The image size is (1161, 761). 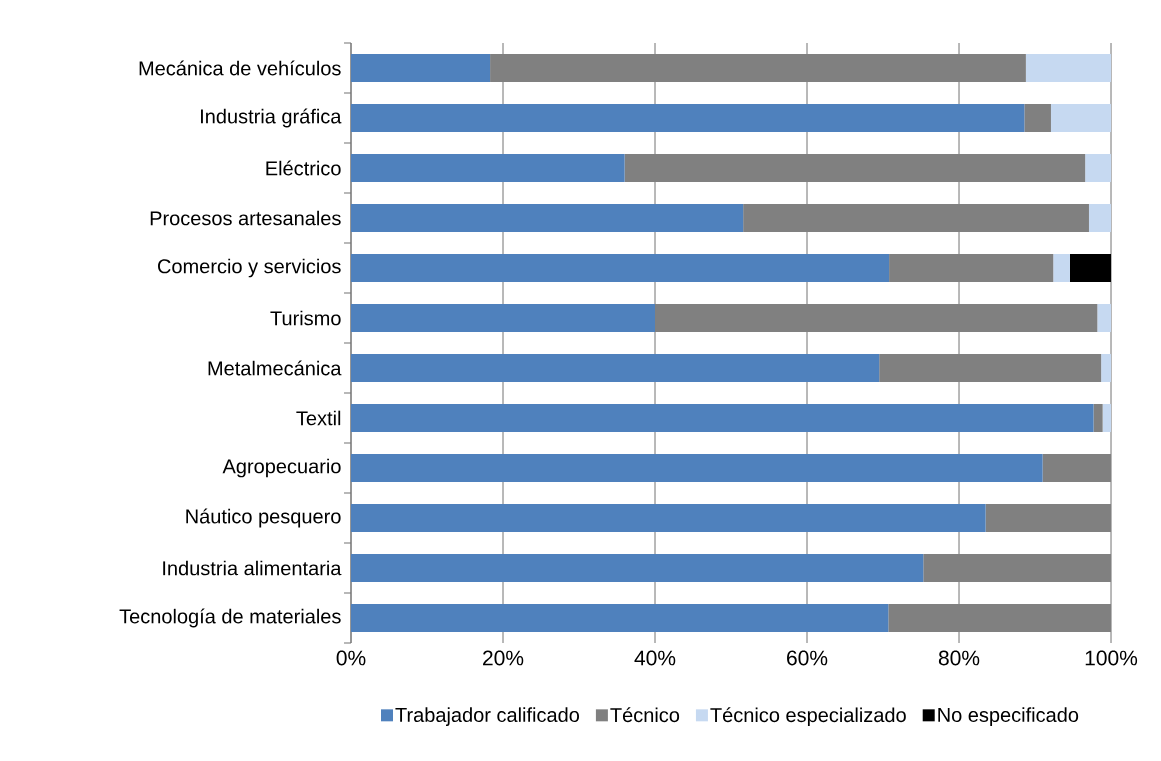 I want to click on legend-label: Técnico especializado, so click(x=808, y=717).